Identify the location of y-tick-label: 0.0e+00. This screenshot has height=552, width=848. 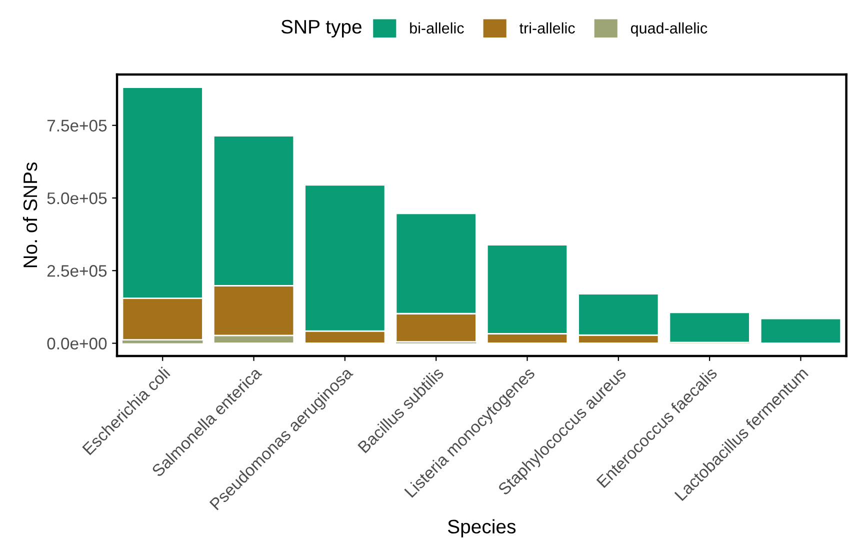
(77, 344).